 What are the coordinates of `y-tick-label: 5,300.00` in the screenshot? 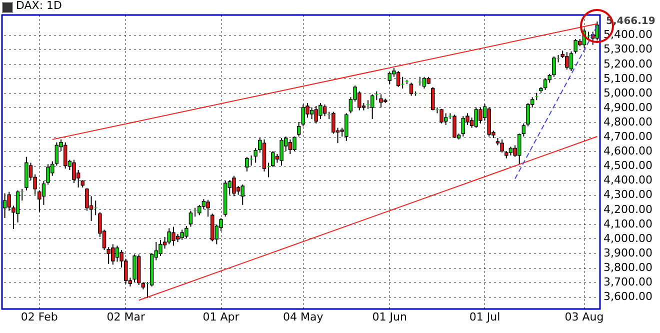 It's located at (628, 49).